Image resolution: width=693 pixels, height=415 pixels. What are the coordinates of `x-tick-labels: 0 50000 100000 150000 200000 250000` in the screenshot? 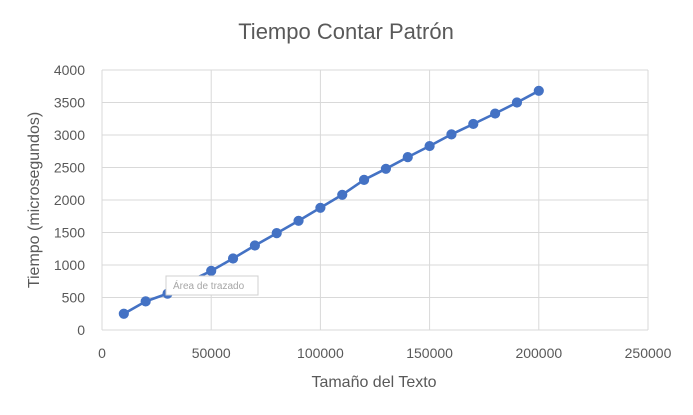 It's located at (384, 353).